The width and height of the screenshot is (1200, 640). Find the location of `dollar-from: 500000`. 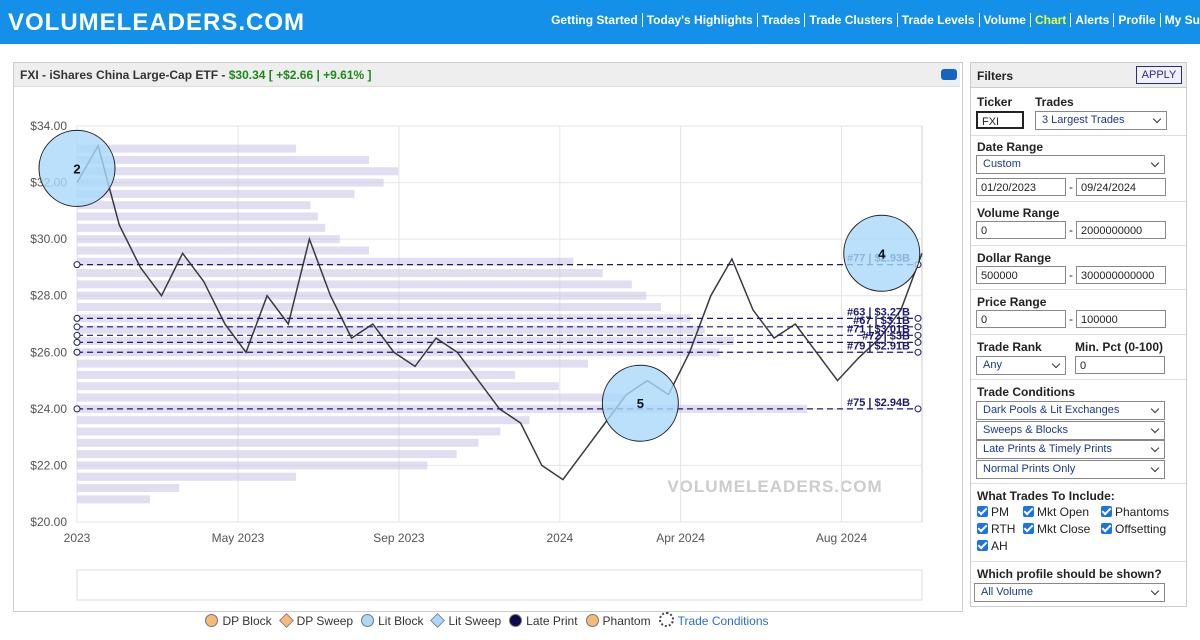

dollar-from: 500000 is located at coordinates (1021, 275).